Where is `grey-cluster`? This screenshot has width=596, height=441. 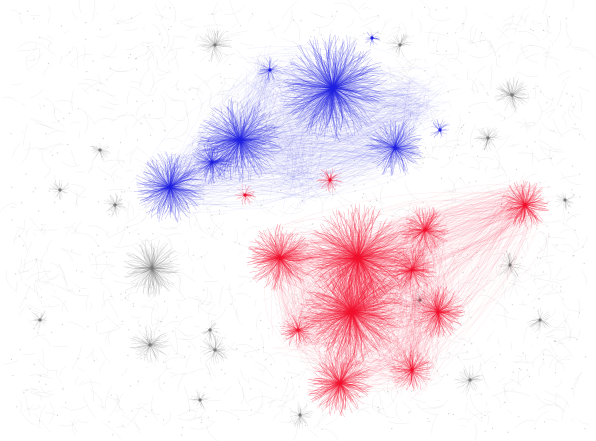
grey-cluster is located at coordinates (565, 201).